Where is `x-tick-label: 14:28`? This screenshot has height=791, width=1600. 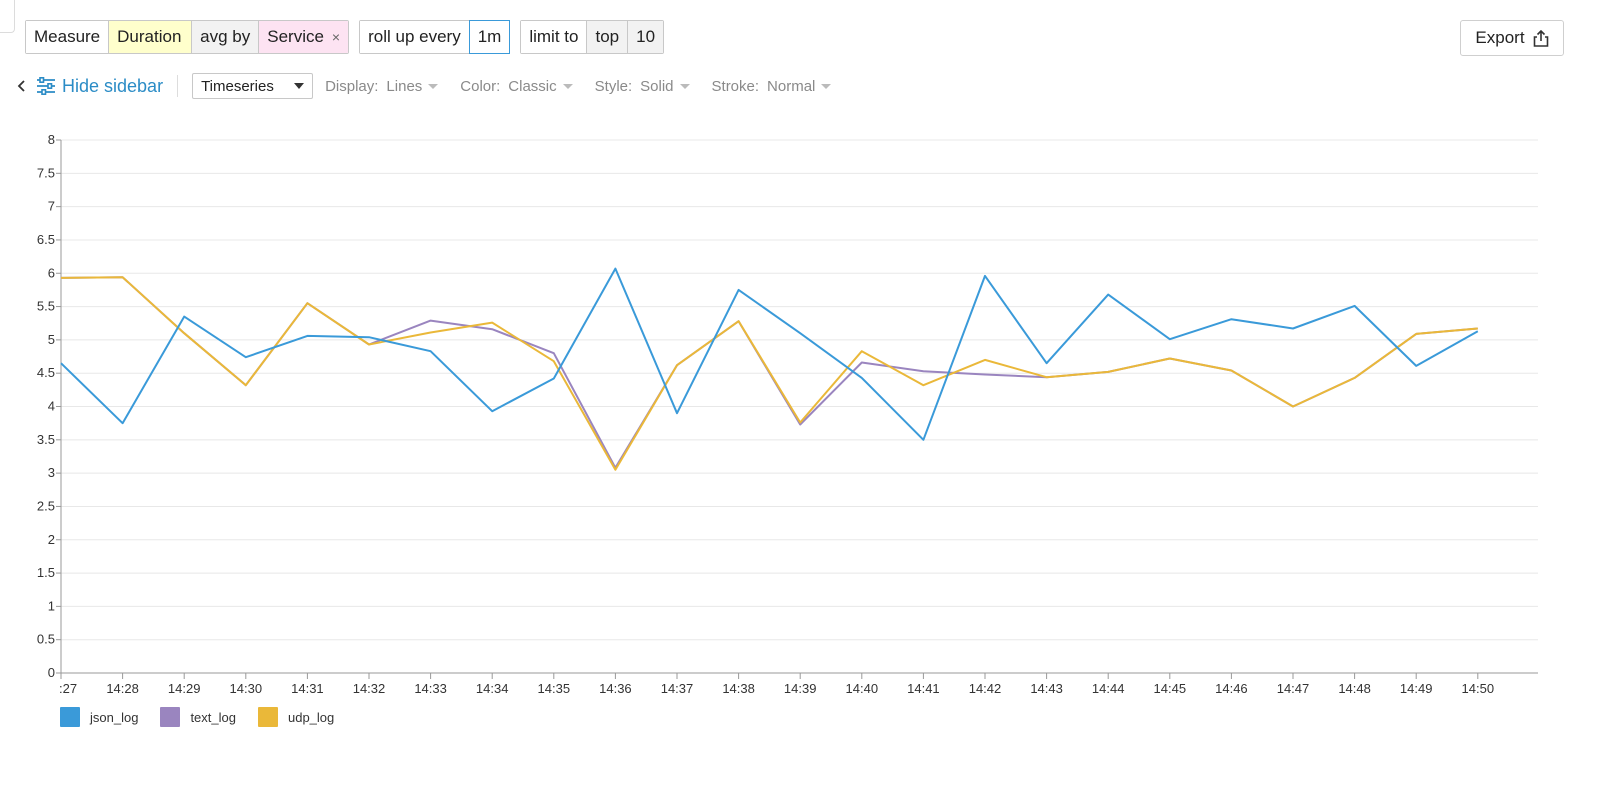 x-tick-label: 14:28 is located at coordinates (122, 688).